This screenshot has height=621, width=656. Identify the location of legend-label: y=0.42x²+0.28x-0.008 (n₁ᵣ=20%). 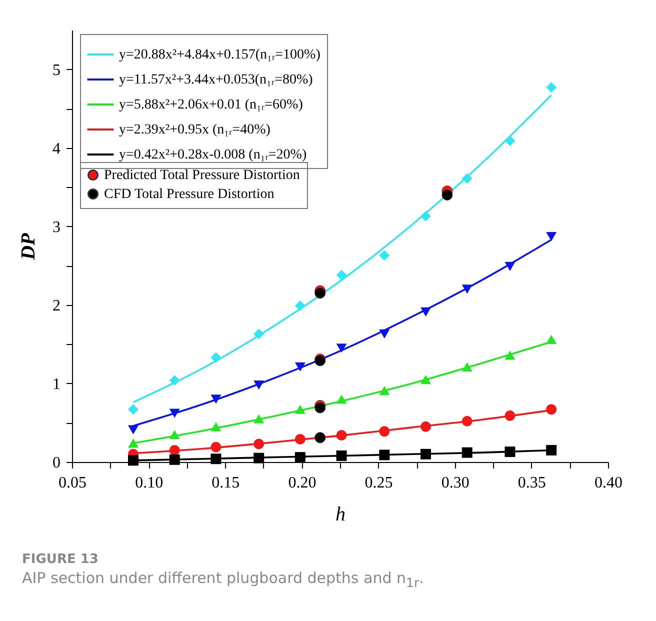
(213, 155).